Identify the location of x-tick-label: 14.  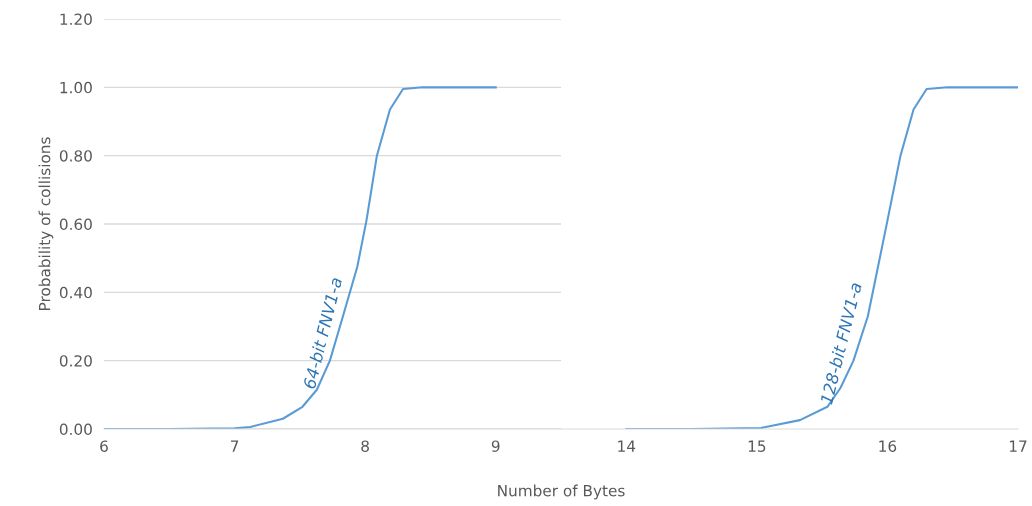
(627, 446).